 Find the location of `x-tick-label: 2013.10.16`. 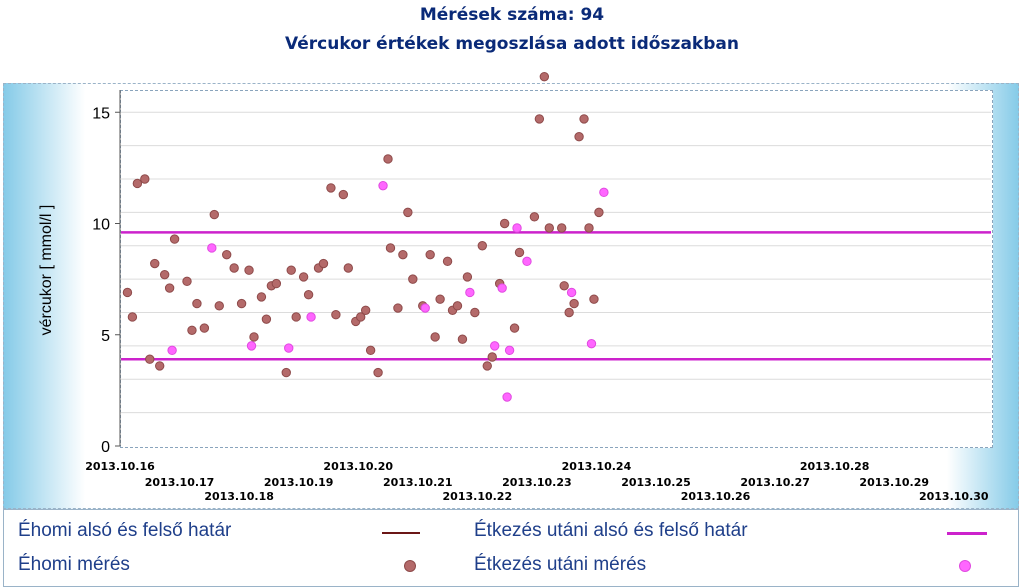

x-tick-label: 2013.10.16 is located at coordinates (120, 466).